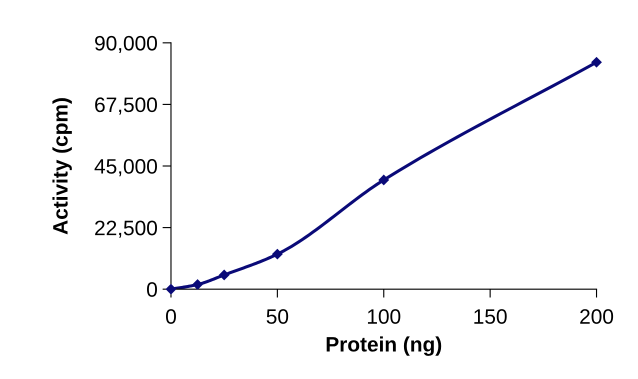  What do you see at coordinates (62, 166) in the screenshot?
I see `y-axis-title: Activity (cpm)` at bounding box center [62, 166].